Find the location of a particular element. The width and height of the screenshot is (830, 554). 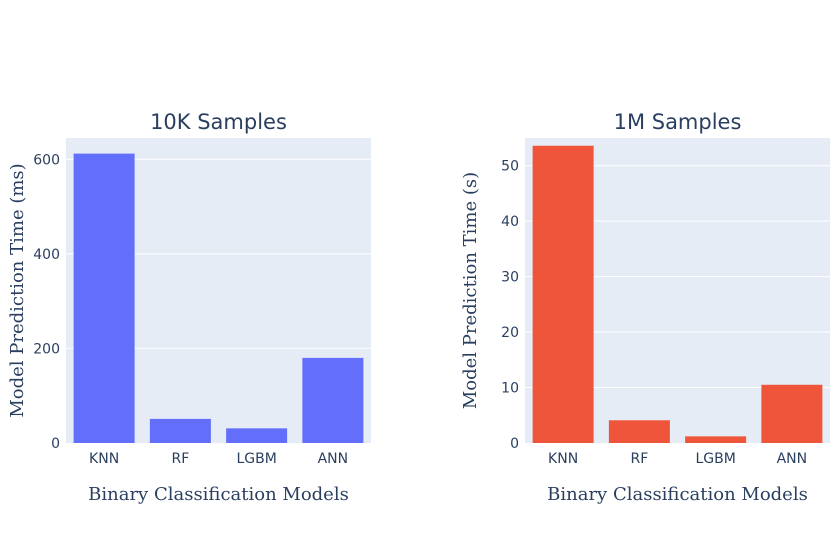

y-tick-label: 400 is located at coordinates (46, 255).